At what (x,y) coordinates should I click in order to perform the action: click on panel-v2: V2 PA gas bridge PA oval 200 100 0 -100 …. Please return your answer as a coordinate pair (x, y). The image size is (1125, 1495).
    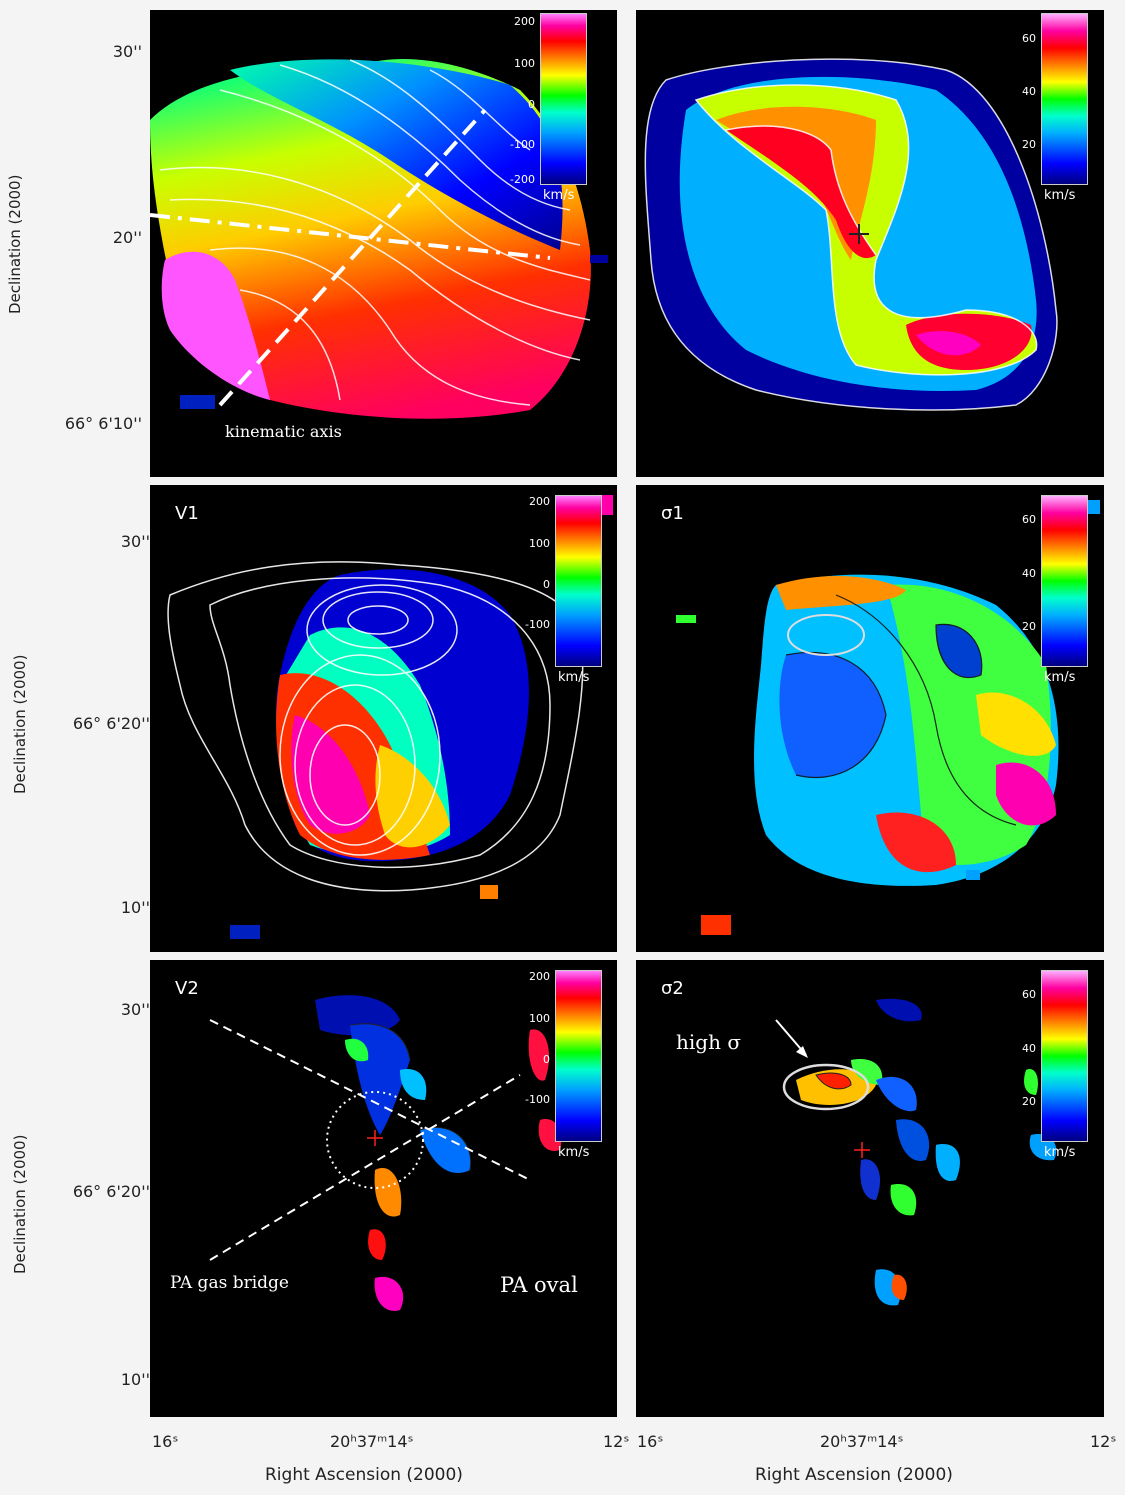
    Looking at the image, I should click on (383, 1188).